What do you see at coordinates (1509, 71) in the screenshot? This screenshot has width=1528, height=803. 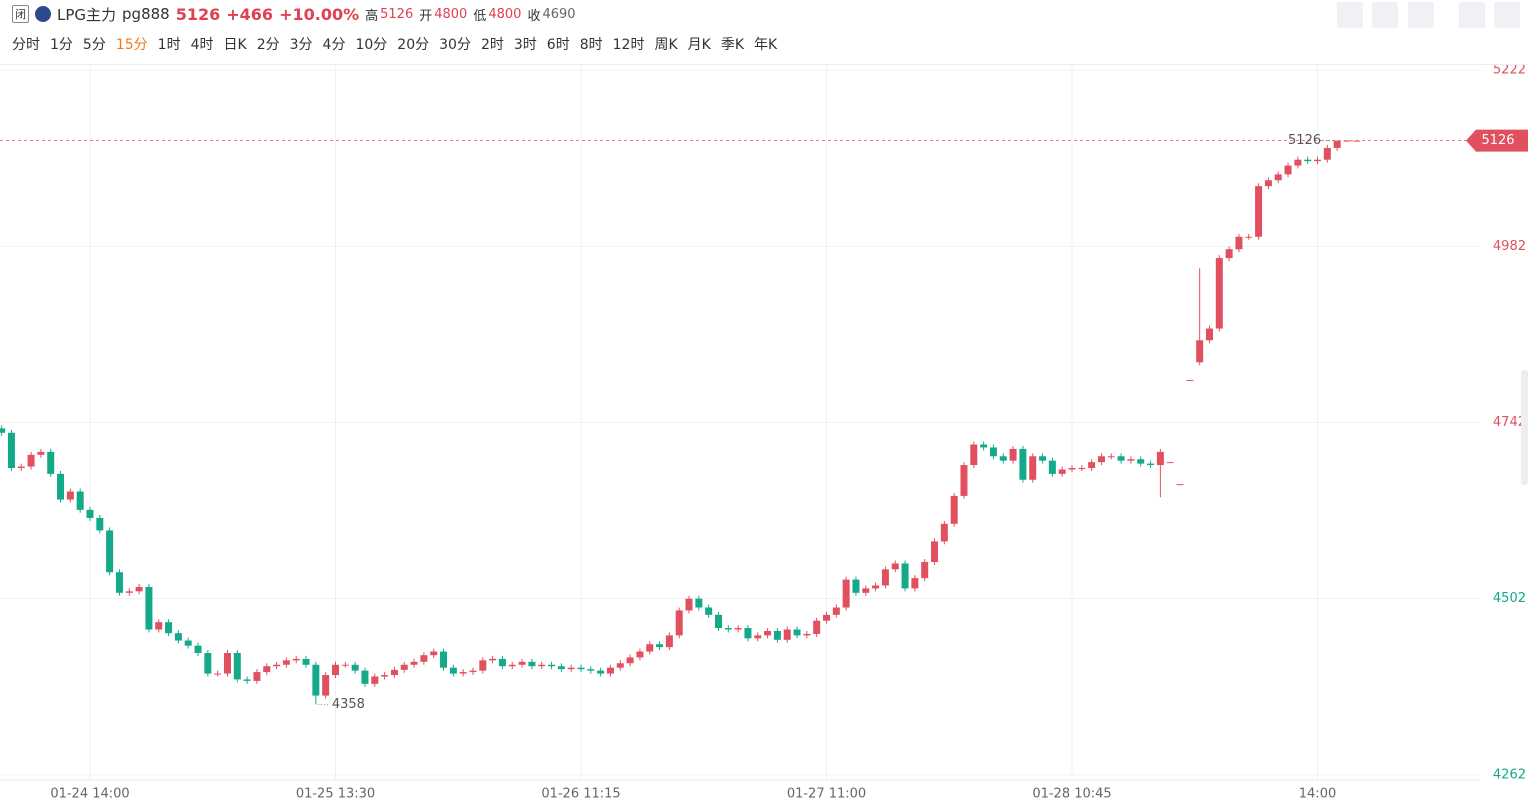 I see `y-tick-label: 5222` at bounding box center [1509, 71].